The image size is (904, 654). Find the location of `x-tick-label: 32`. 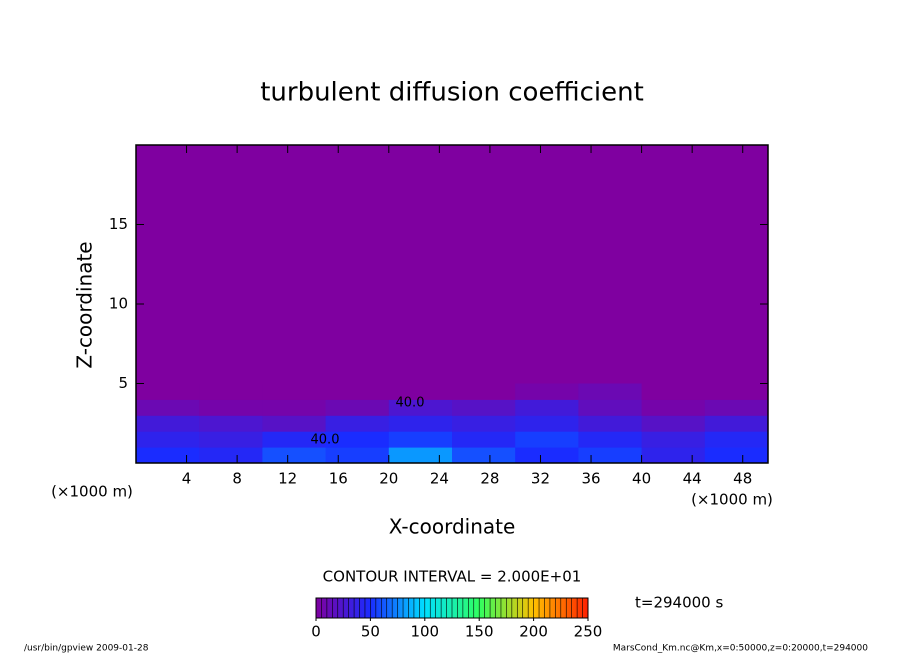

x-tick-label: 32 is located at coordinates (540, 479).